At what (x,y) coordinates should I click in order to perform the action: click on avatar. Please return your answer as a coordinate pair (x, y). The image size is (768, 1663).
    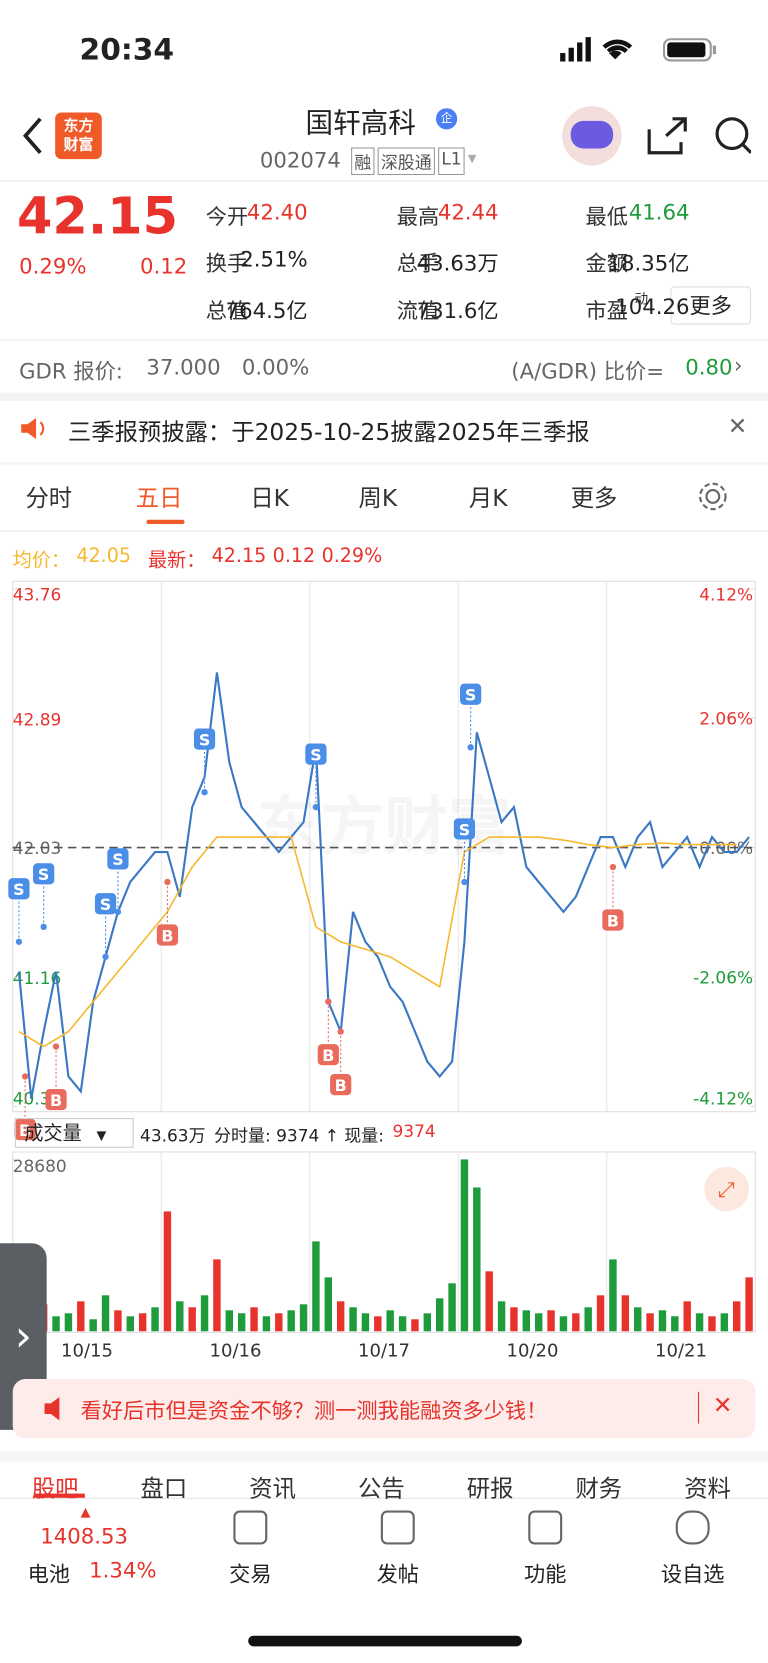
    Looking at the image, I should click on (592, 136).